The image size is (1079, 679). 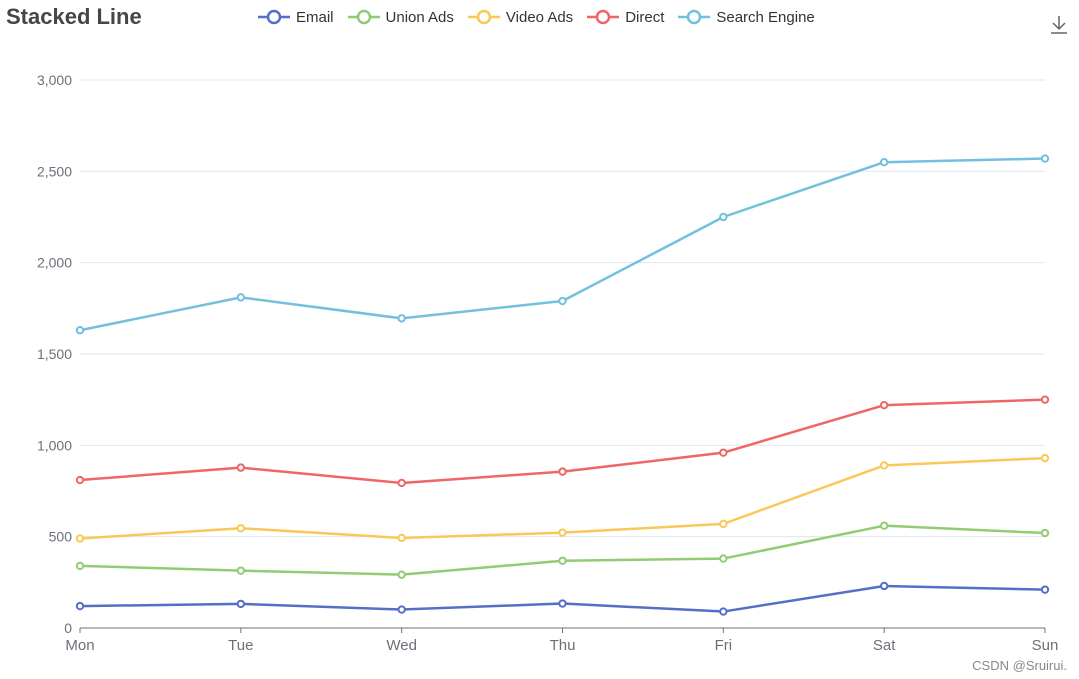 I want to click on legend-item-email: Email, so click(x=296, y=17).